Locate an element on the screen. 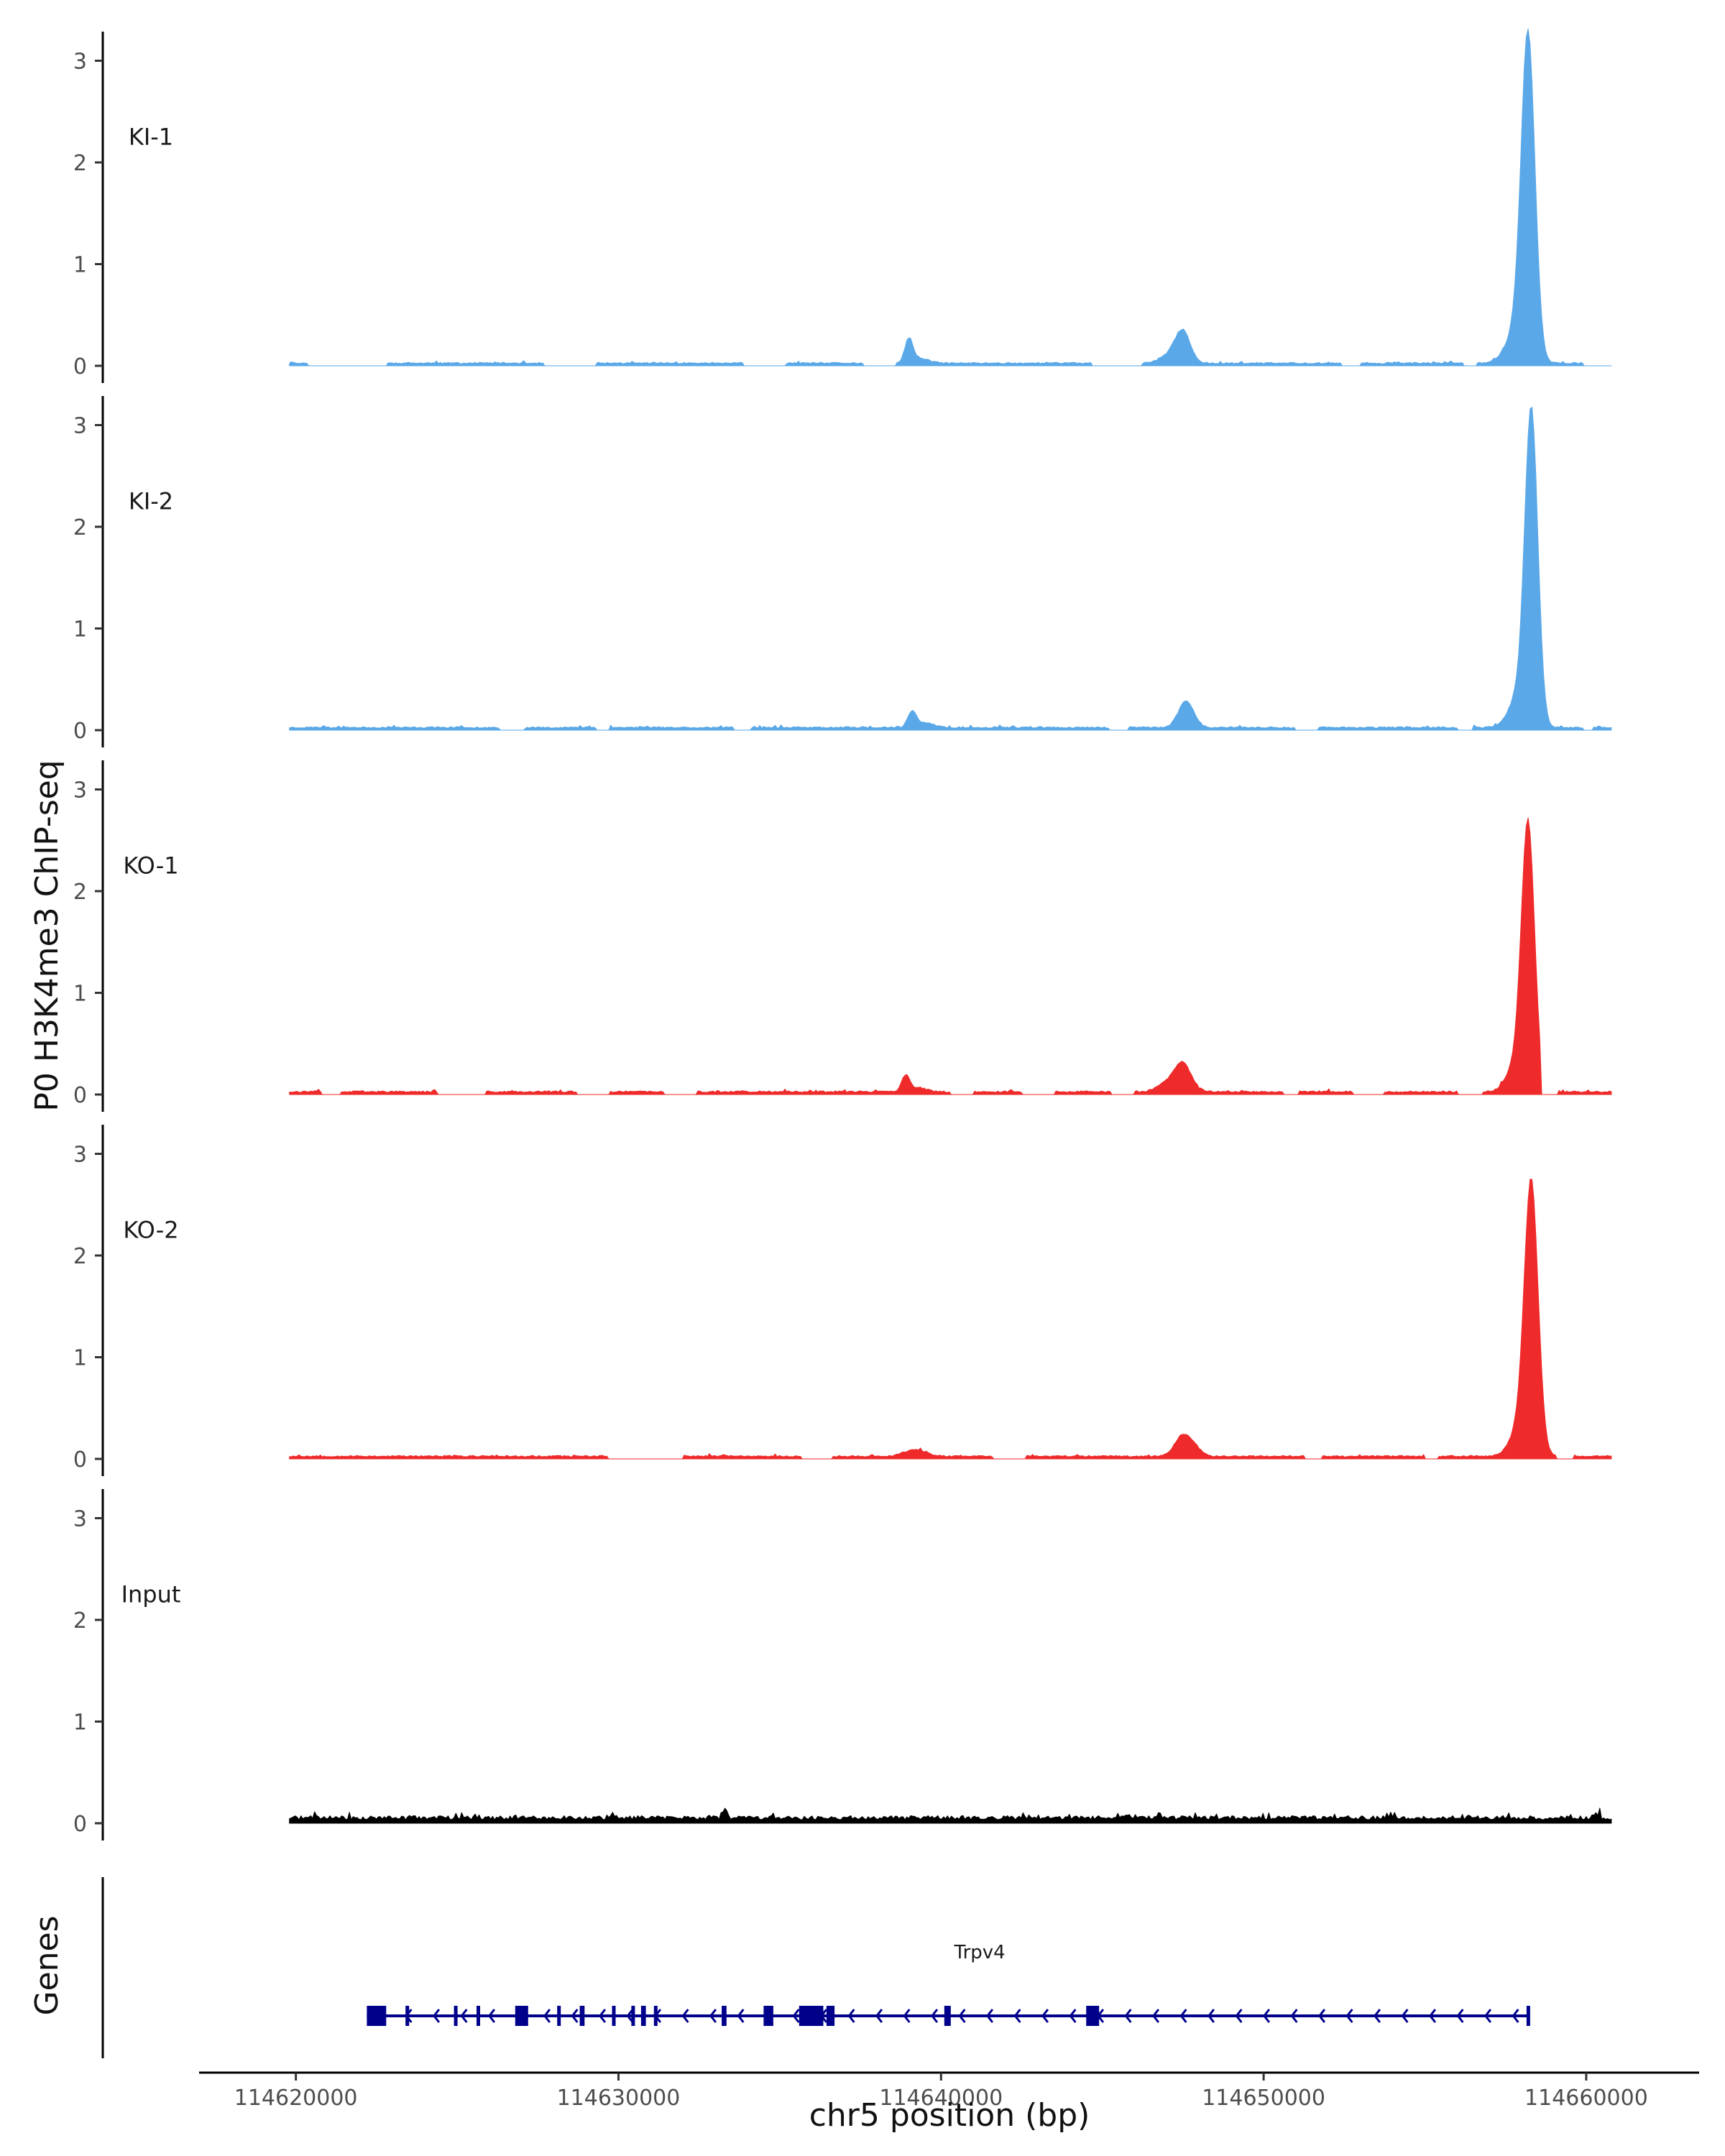  gene-name: Trpv4 is located at coordinates (980, 1952).